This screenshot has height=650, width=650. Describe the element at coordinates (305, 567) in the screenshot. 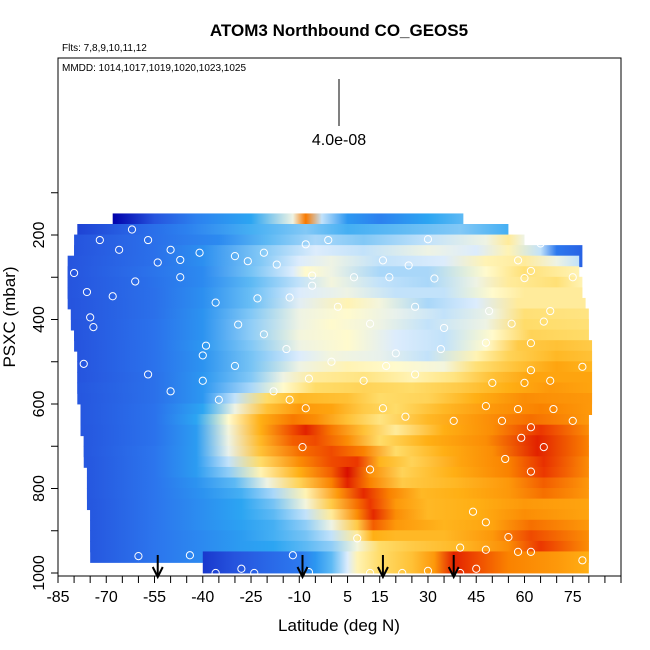

I see `latitude-arrows` at that location.